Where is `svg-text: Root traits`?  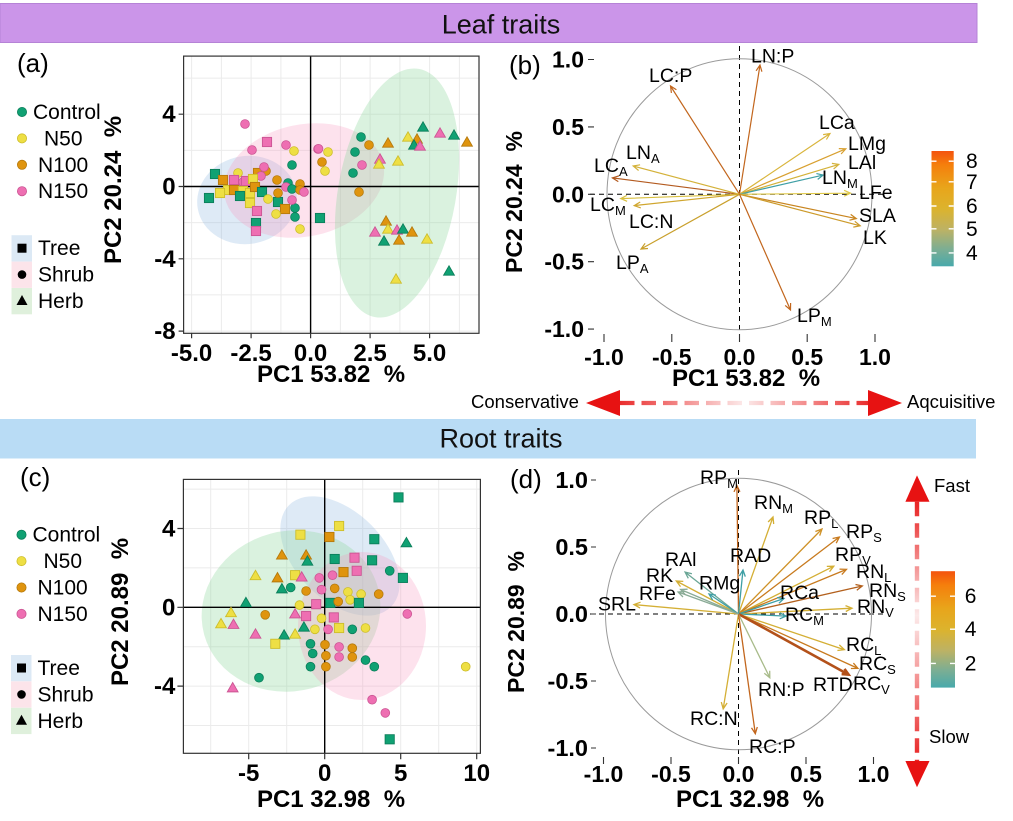 svg-text: Root traits is located at coordinates (500, 439).